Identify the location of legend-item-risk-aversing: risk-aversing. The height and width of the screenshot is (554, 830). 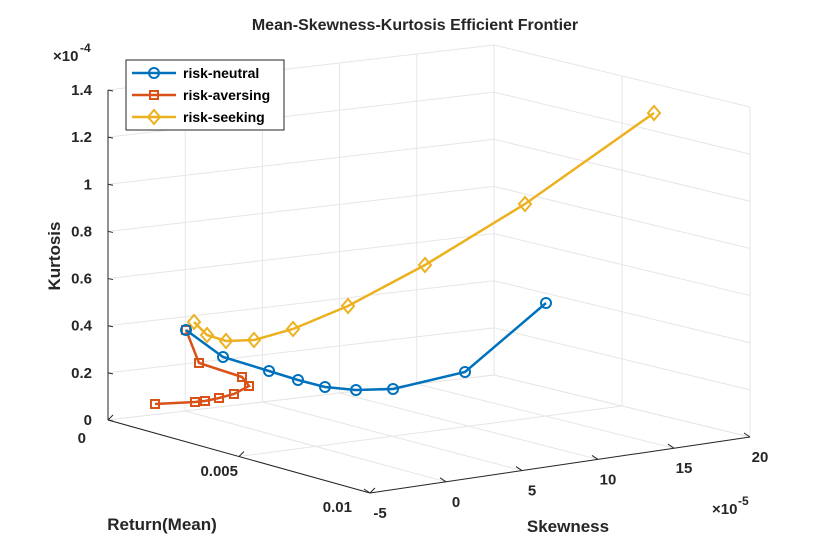
(201, 95).